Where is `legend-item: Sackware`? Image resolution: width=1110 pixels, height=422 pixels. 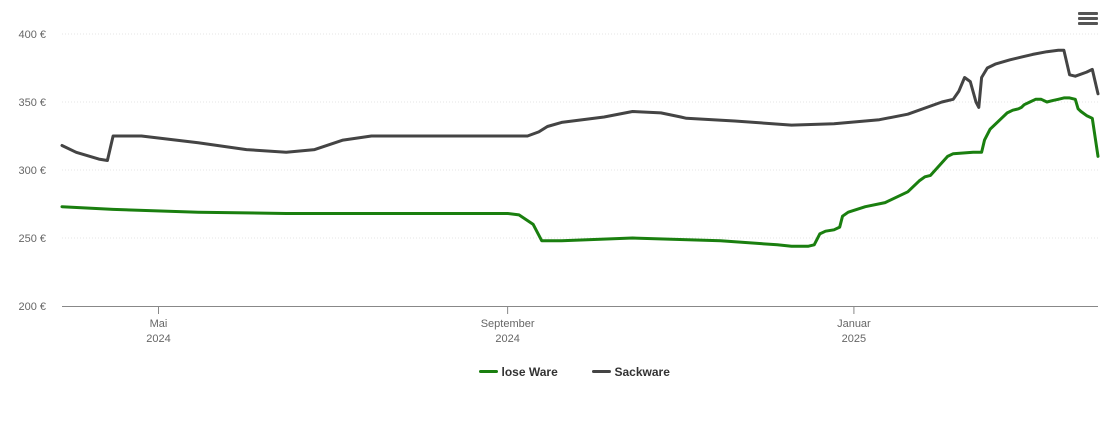 legend-item: Sackware is located at coordinates (631, 372).